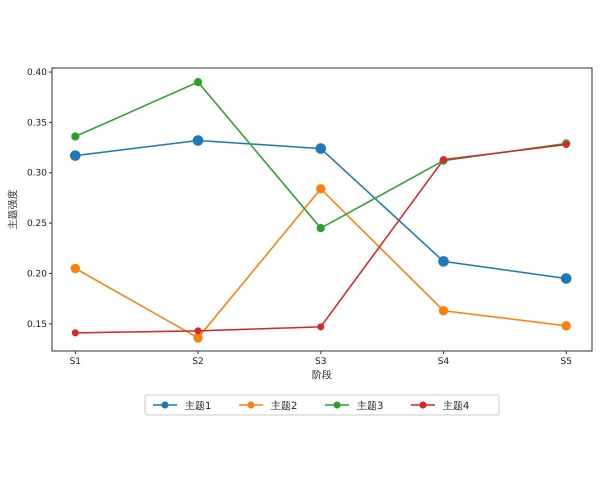 Image resolution: width=600 pixels, height=480 pixels. I want to click on y-tick-label: 0.35, so click(36, 123).